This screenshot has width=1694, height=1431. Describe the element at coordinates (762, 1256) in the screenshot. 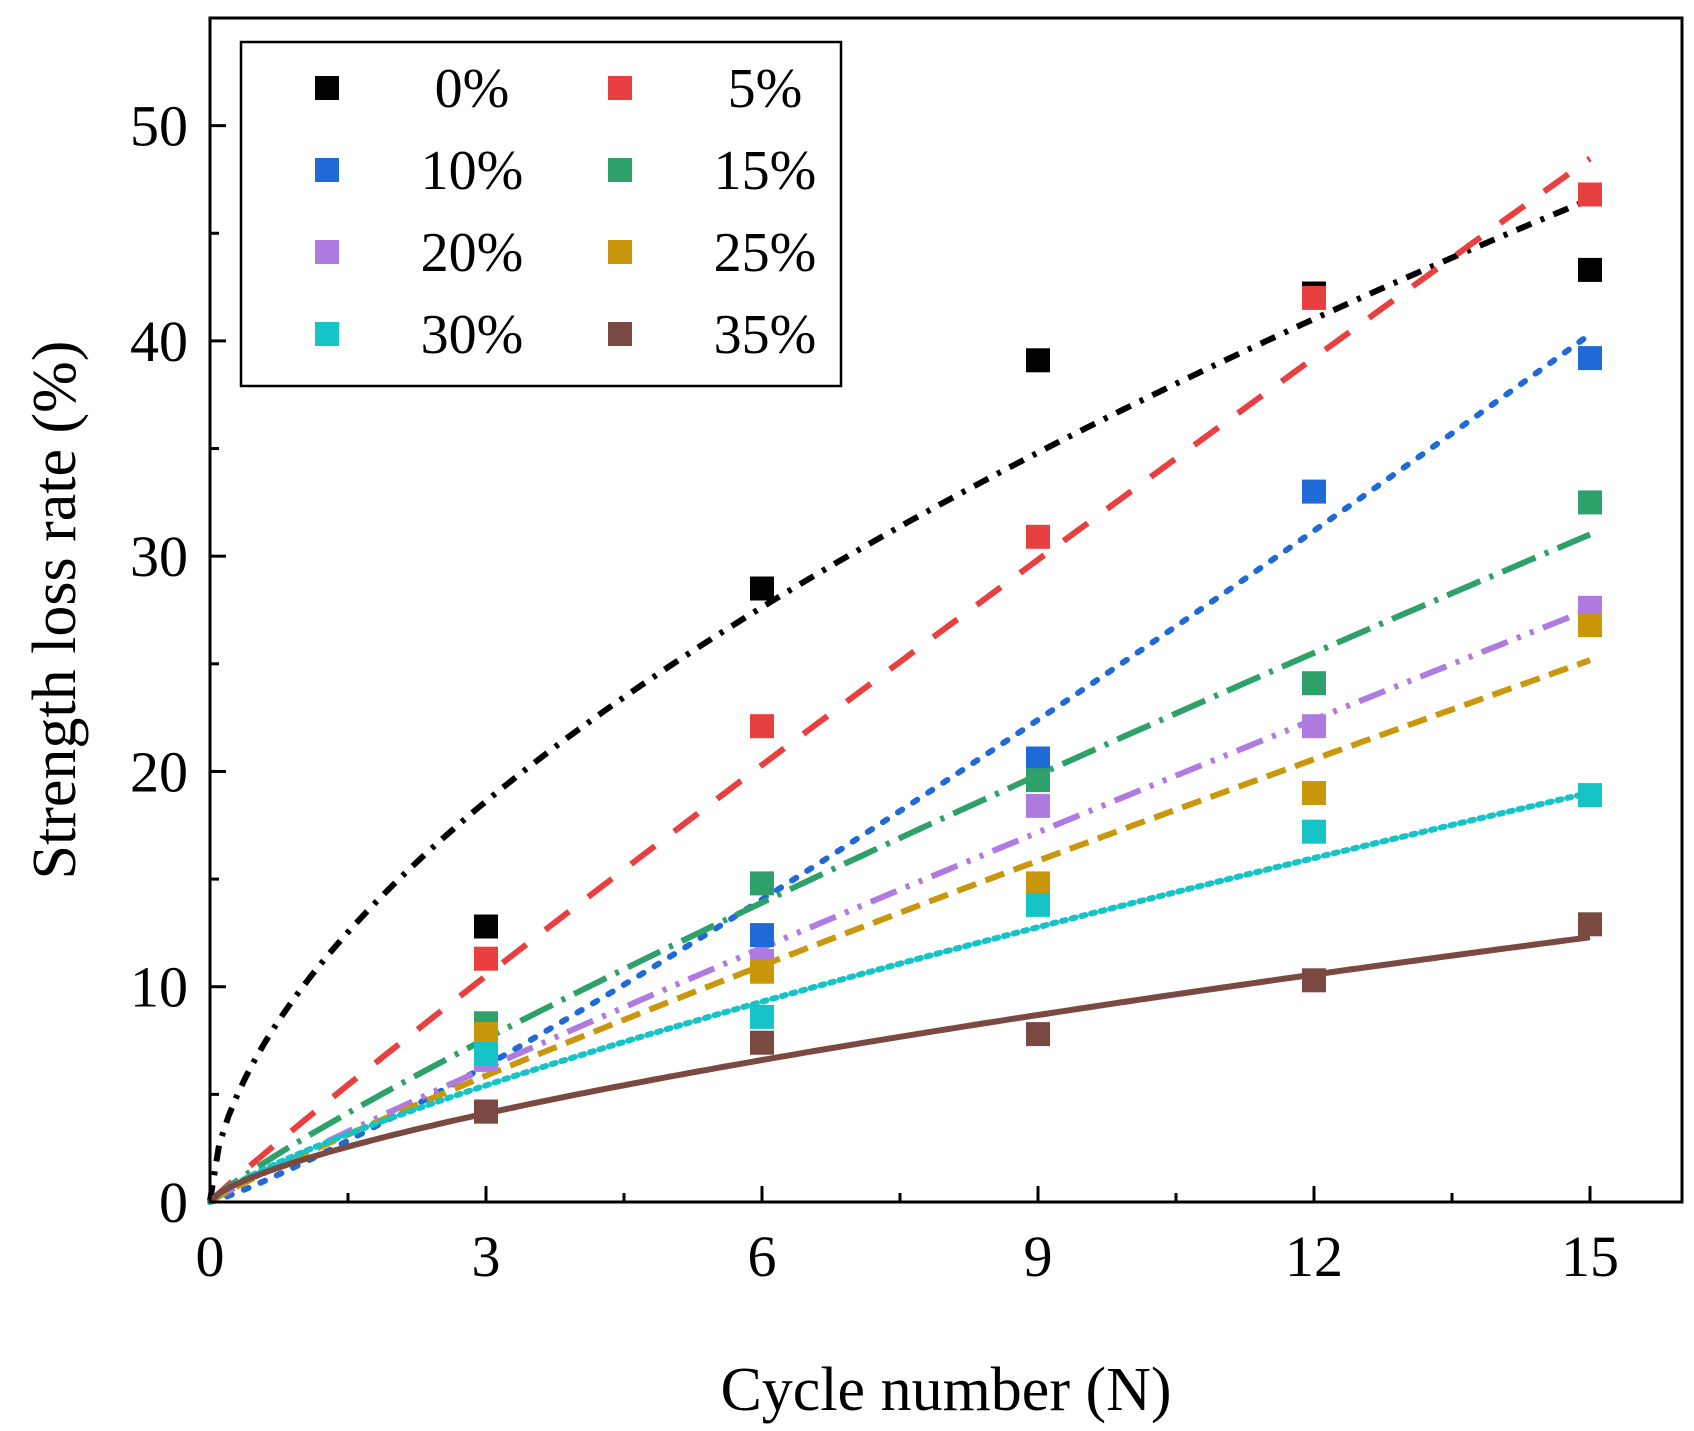

I see `x-tick-label: 6` at that location.